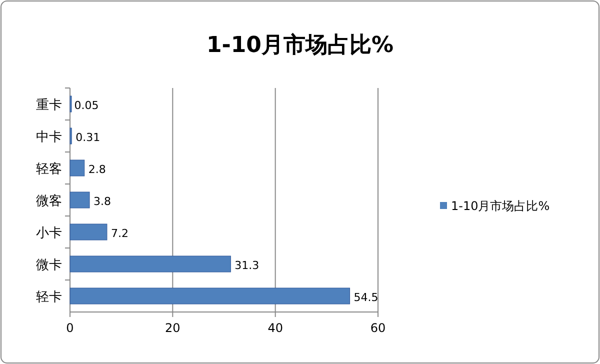 This screenshot has width=600, height=364. Describe the element at coordinates (86, 105) in the screenshot. I see `data-label: 0.05` at that location.